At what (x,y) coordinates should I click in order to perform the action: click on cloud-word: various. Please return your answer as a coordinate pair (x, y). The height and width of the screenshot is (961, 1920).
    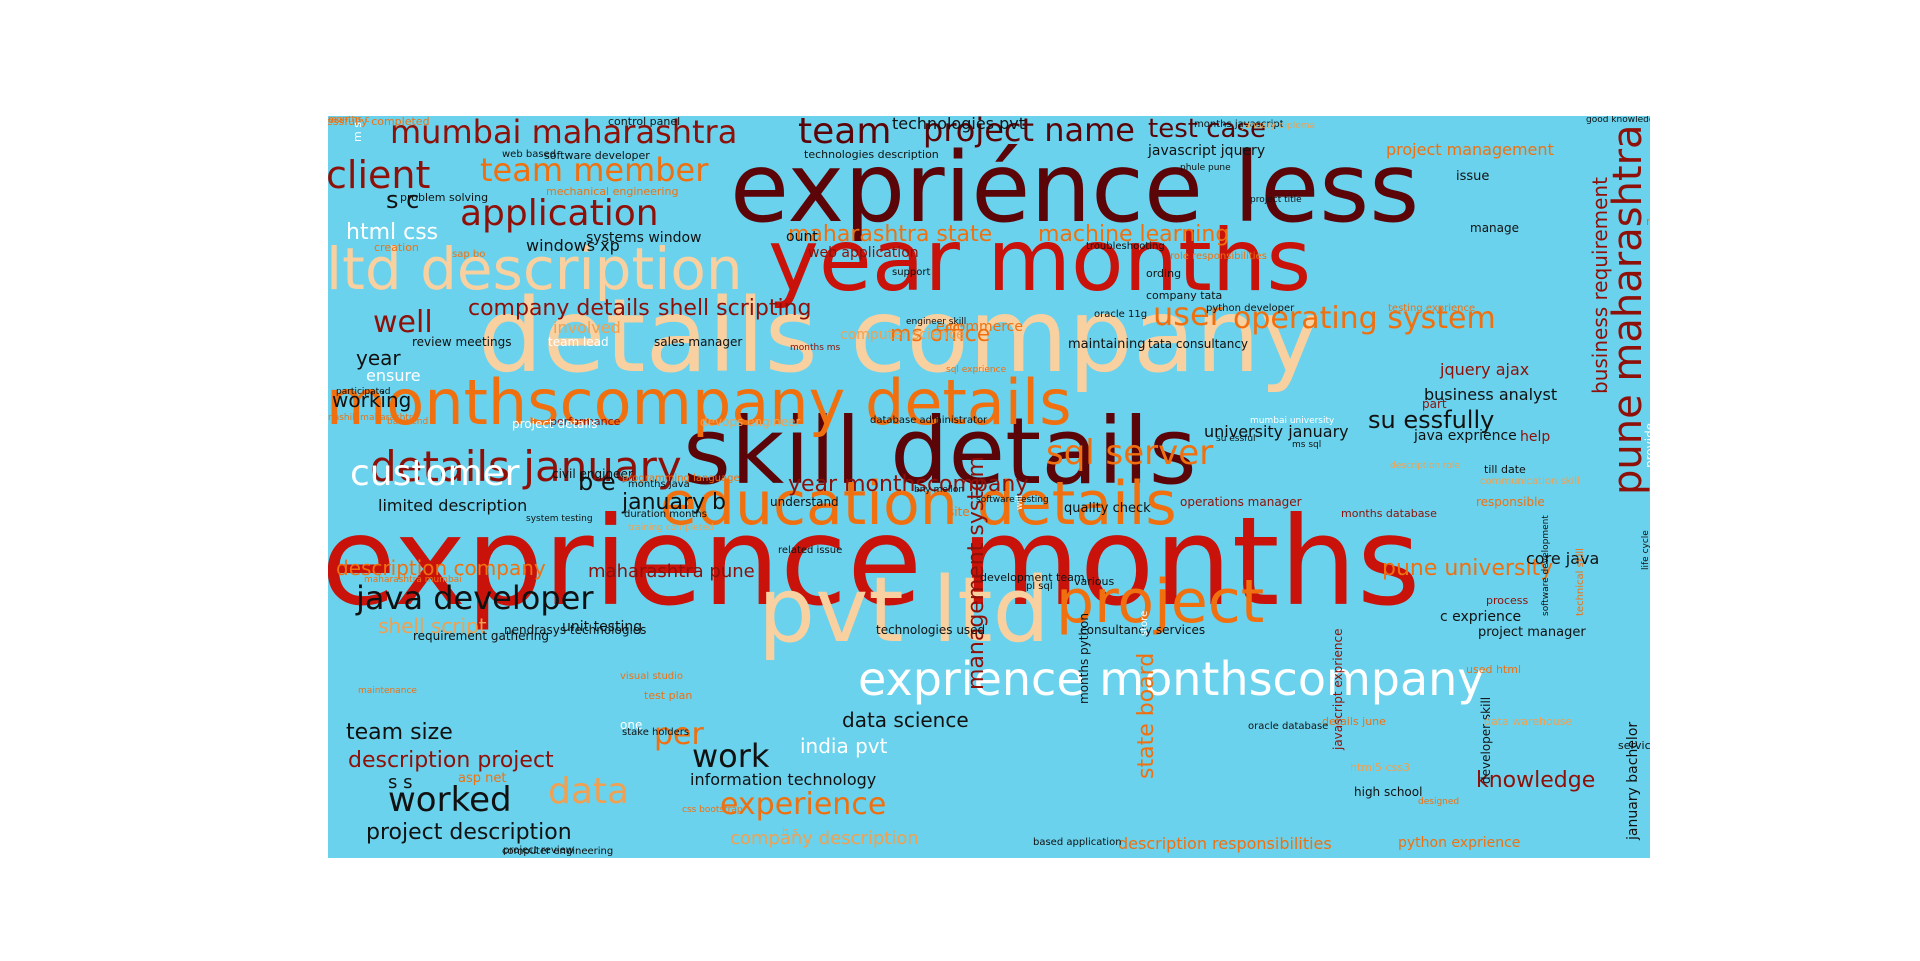
    Looking at the image, I should click on (1094, 581).